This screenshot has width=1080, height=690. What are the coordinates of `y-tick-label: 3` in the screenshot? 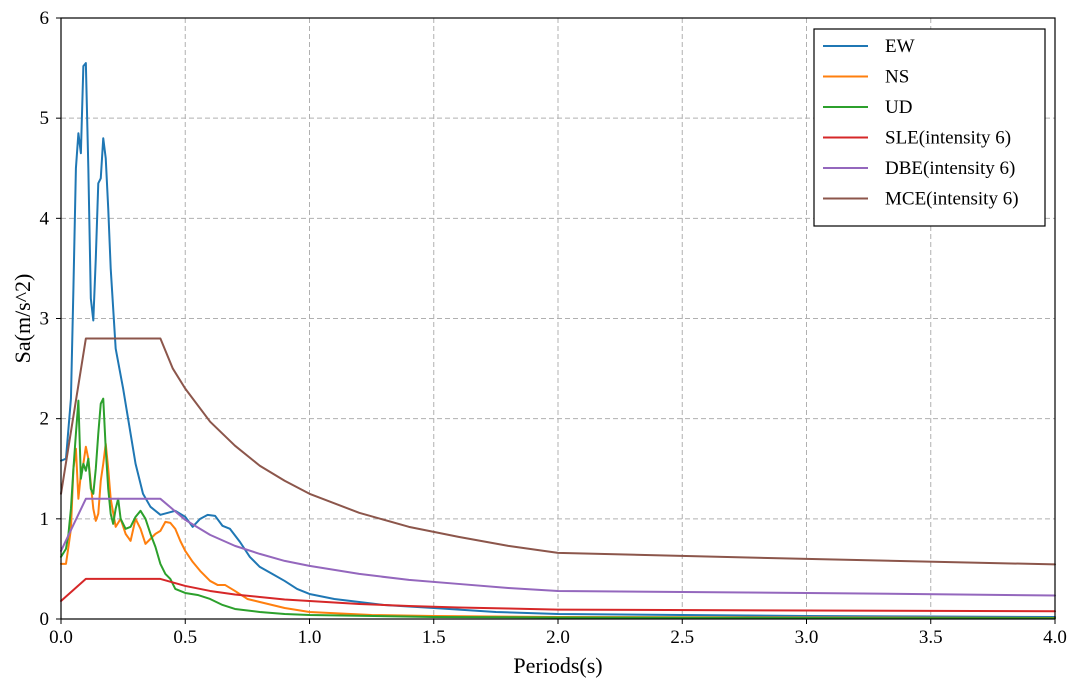 It's located at (45, 319).